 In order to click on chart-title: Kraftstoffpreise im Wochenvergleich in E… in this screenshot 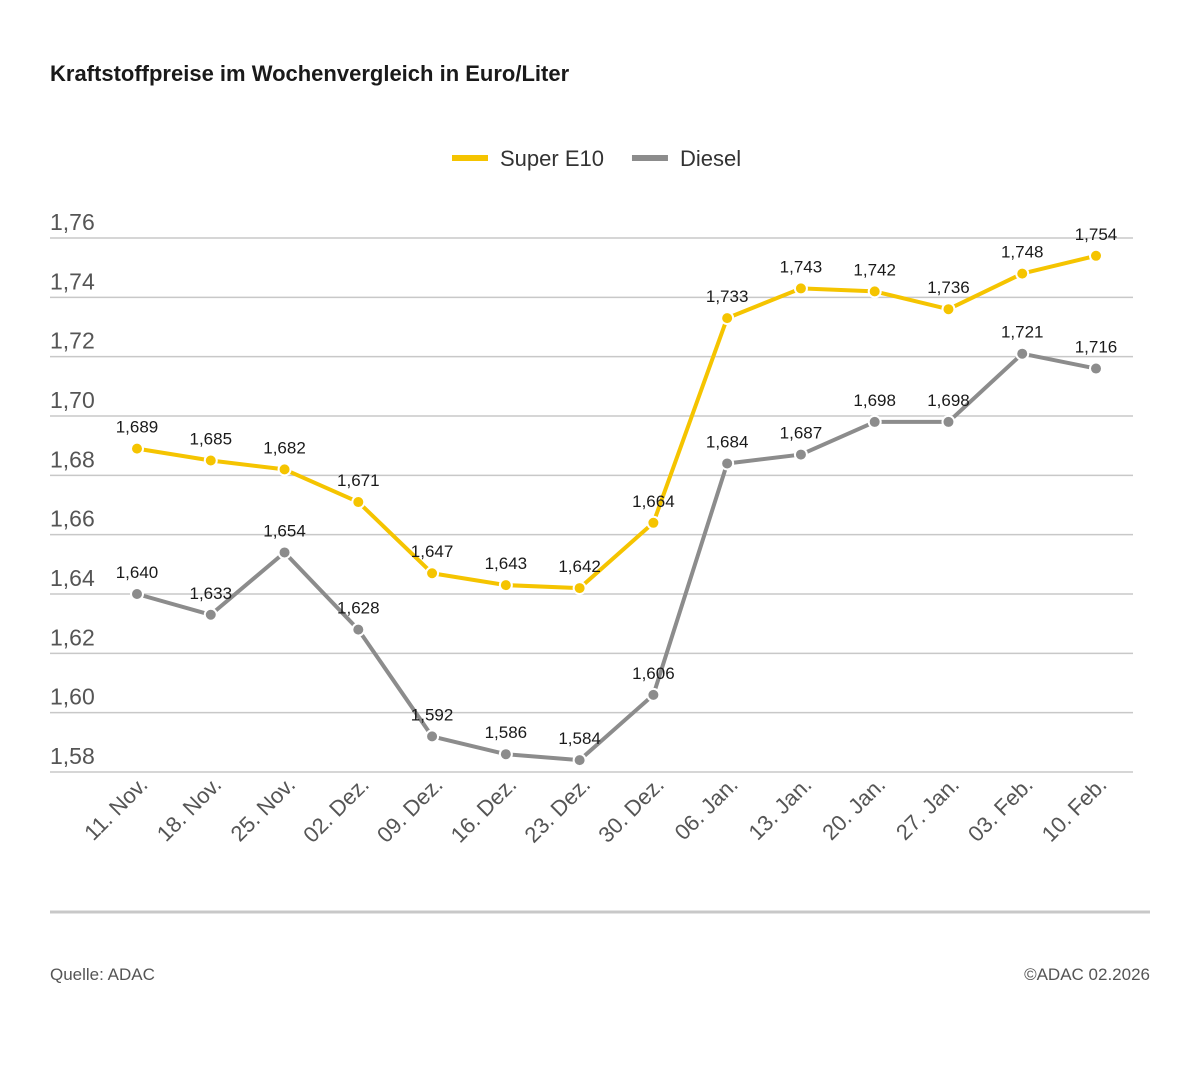, I will do `click(310, 73)`.